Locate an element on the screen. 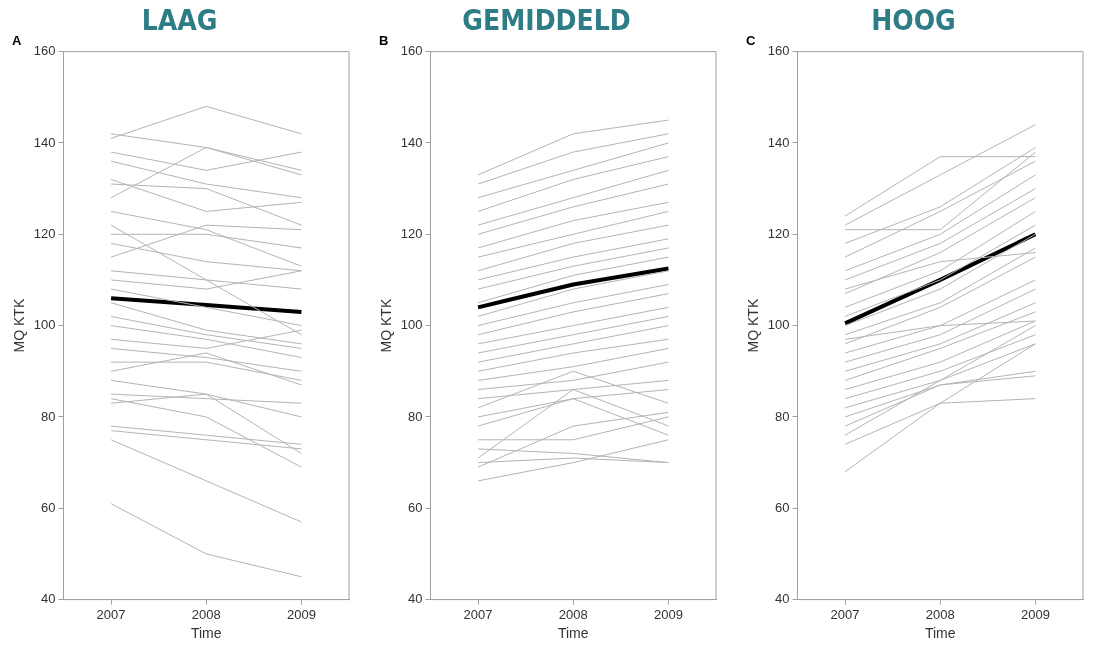  text: C is located at coordinates (751, 40).